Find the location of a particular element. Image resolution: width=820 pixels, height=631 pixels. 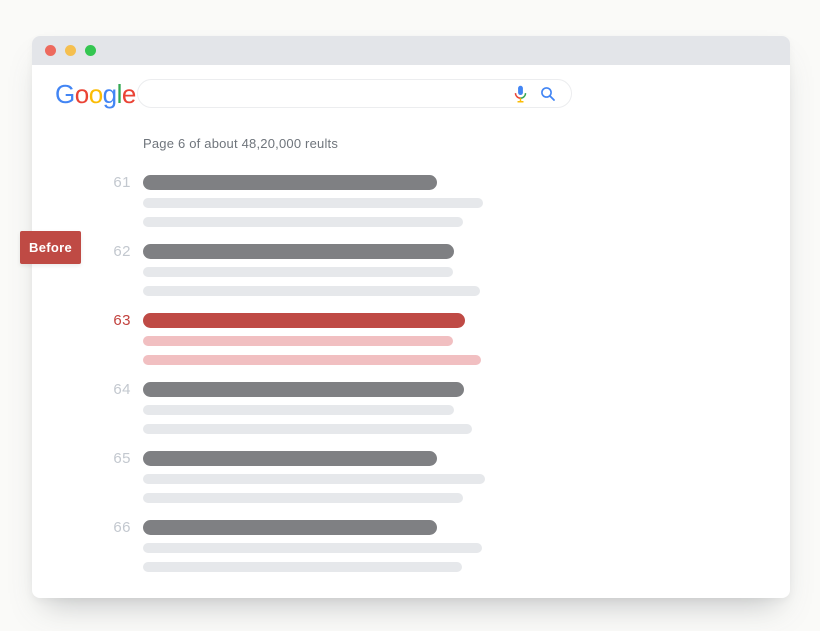

logo-letter: g is located at coordinates (109, 94).